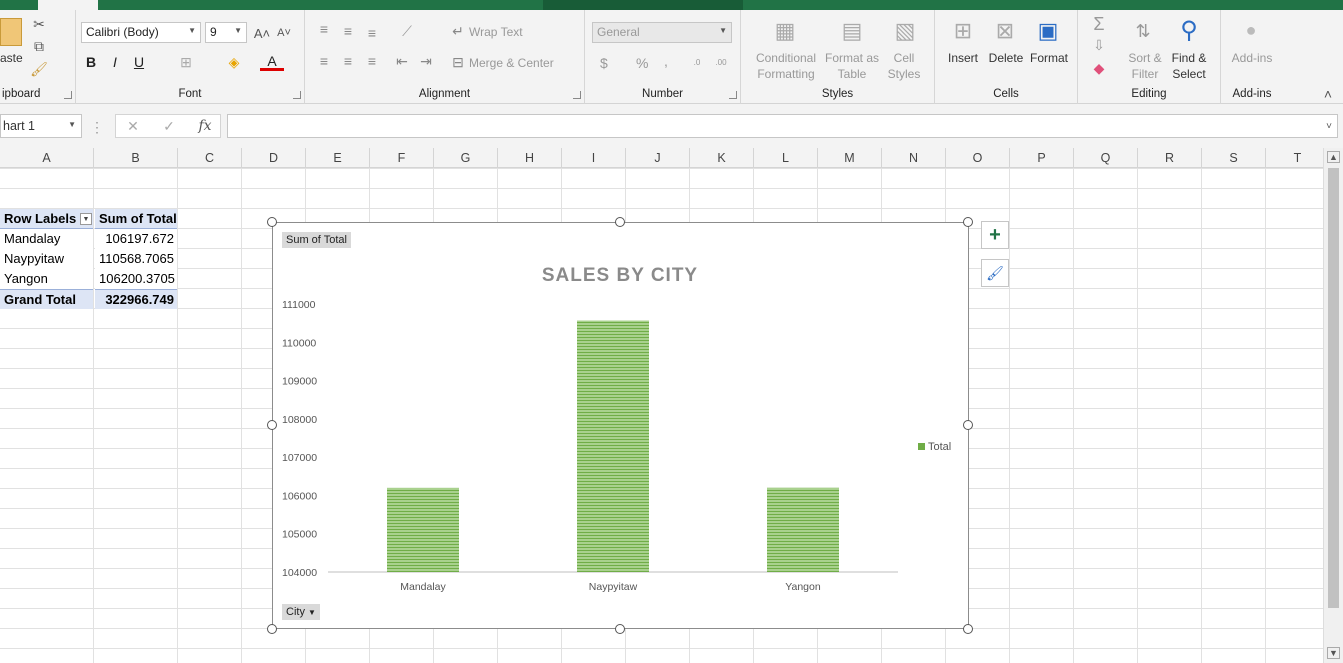  I want to click on merge-center-button: Merge & Center, so click(511, 63).